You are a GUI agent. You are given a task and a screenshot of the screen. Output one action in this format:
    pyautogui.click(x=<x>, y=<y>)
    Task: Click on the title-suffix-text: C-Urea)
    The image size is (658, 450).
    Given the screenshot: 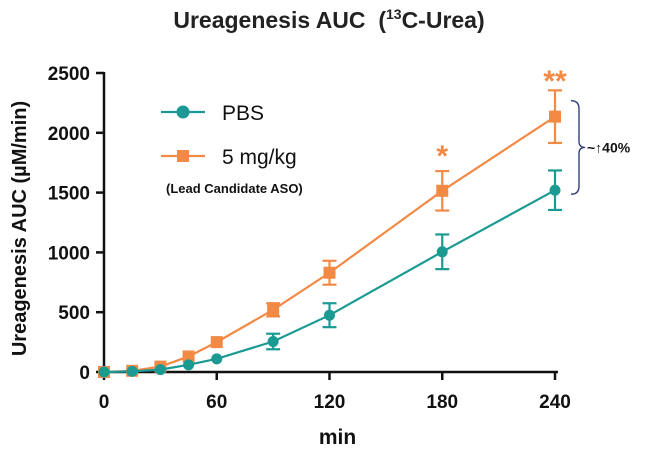 What is the action you would take?
    pyautogui.click(x=443, y=20)
    